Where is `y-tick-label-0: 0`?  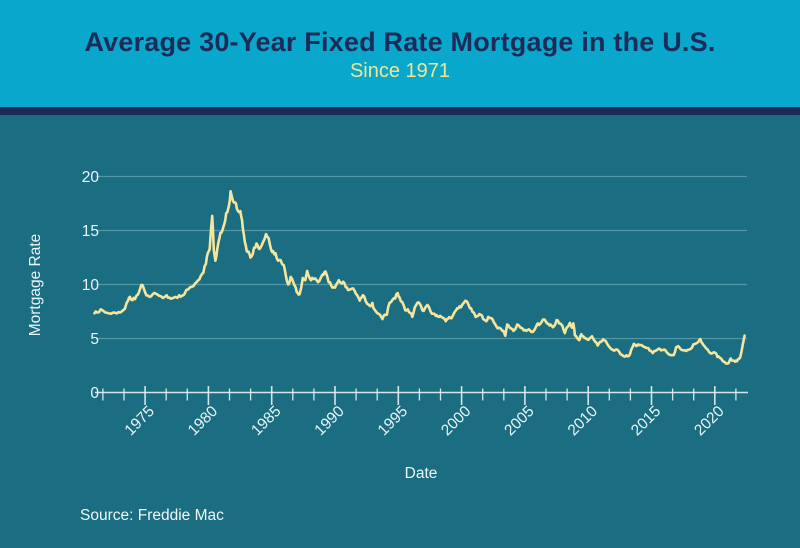
y-tick-label-0: 0 is located at coordinates (94, 393).